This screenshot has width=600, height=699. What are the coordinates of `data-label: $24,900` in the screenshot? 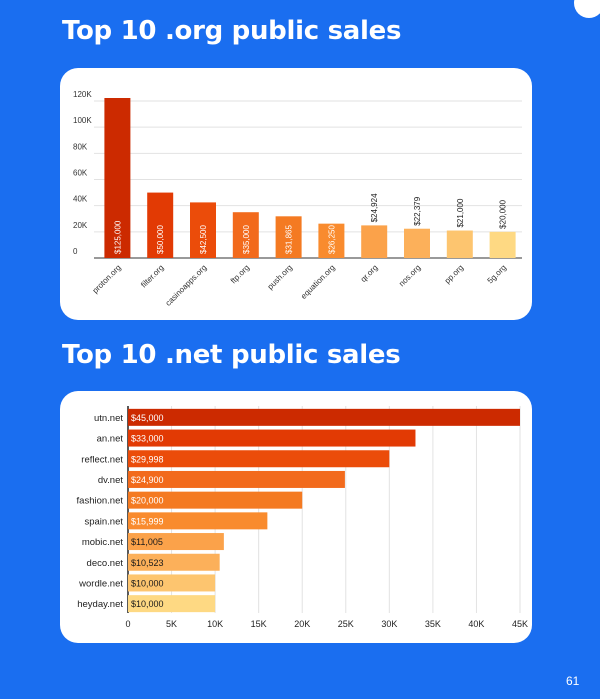 It's located at (147, 480).